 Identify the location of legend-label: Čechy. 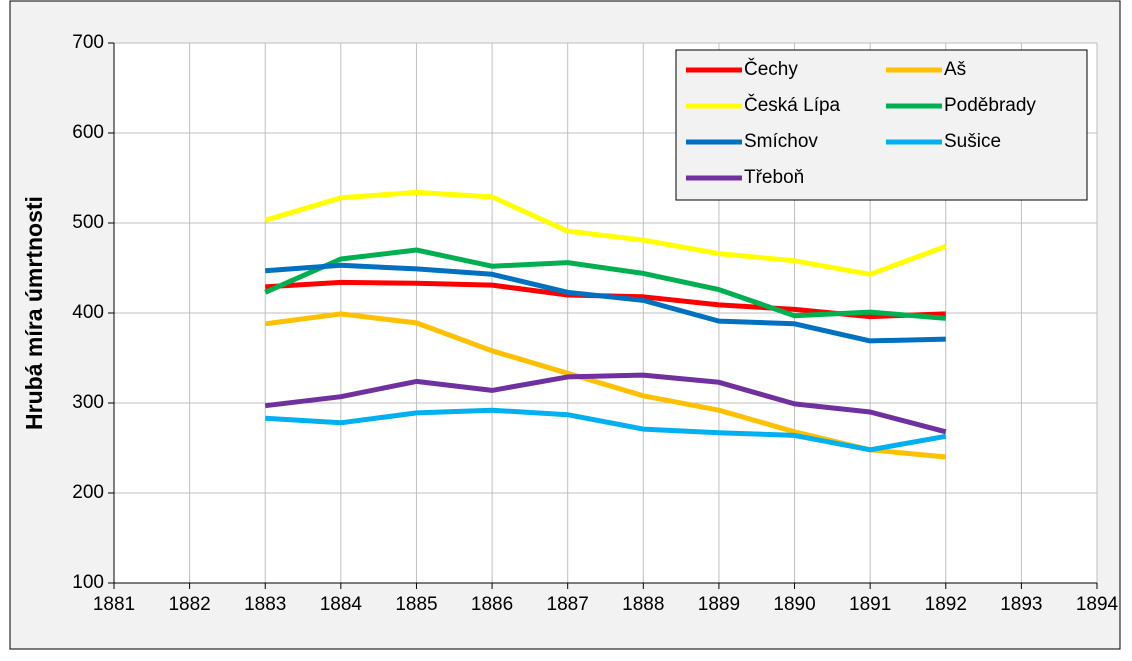
(771, 69).